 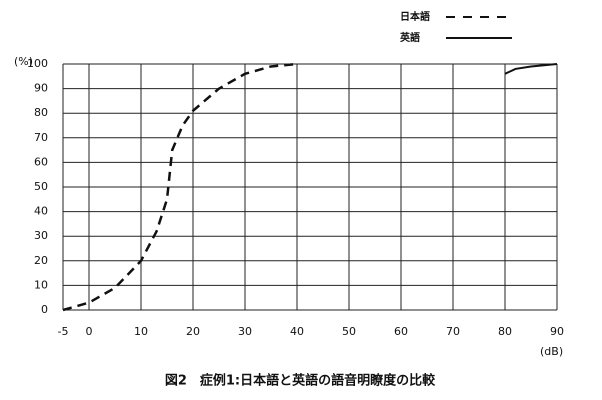 What do you see at coordinates (44, 309) in the screenshot?
I see `y-tick-label: 0` at bounding box center [44, 309].